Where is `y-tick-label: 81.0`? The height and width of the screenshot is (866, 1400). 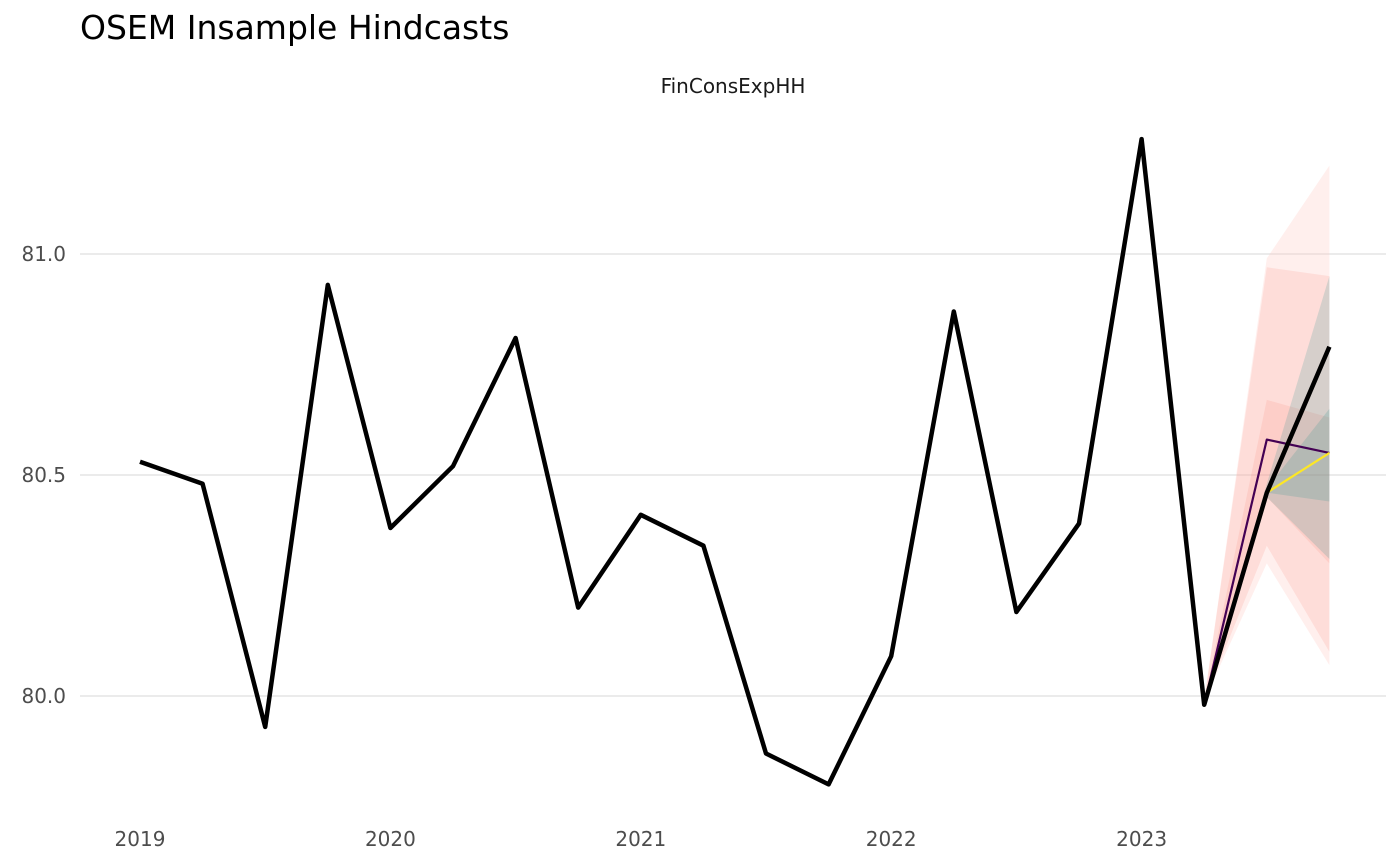 y-tick-label: 81.0 is located at coordinates (43, 254).